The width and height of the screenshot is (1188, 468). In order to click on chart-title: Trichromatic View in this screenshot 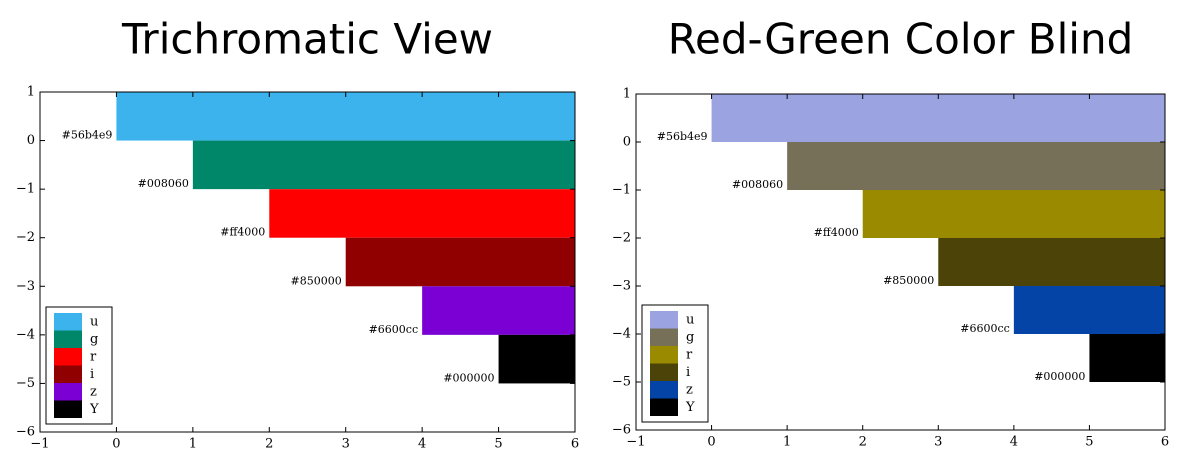, I will do `click(307, 39)`.